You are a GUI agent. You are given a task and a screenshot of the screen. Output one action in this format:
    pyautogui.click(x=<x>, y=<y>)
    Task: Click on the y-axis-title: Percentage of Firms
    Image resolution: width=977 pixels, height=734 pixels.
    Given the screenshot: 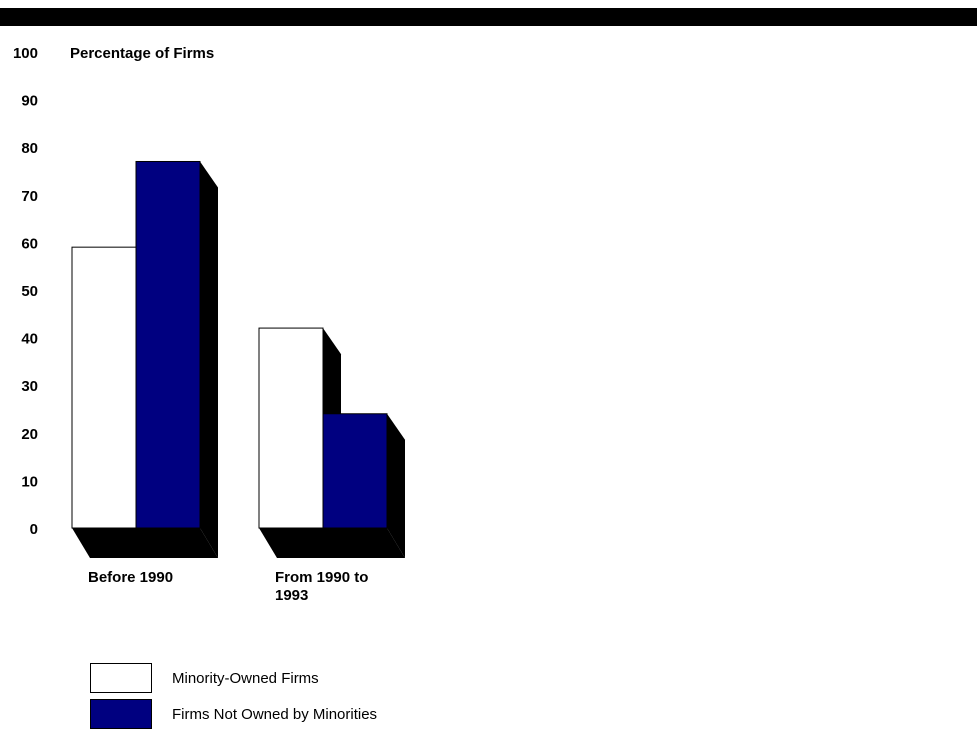 What is the action you would take?
    pyautogui.click(x=142, y=53)
    